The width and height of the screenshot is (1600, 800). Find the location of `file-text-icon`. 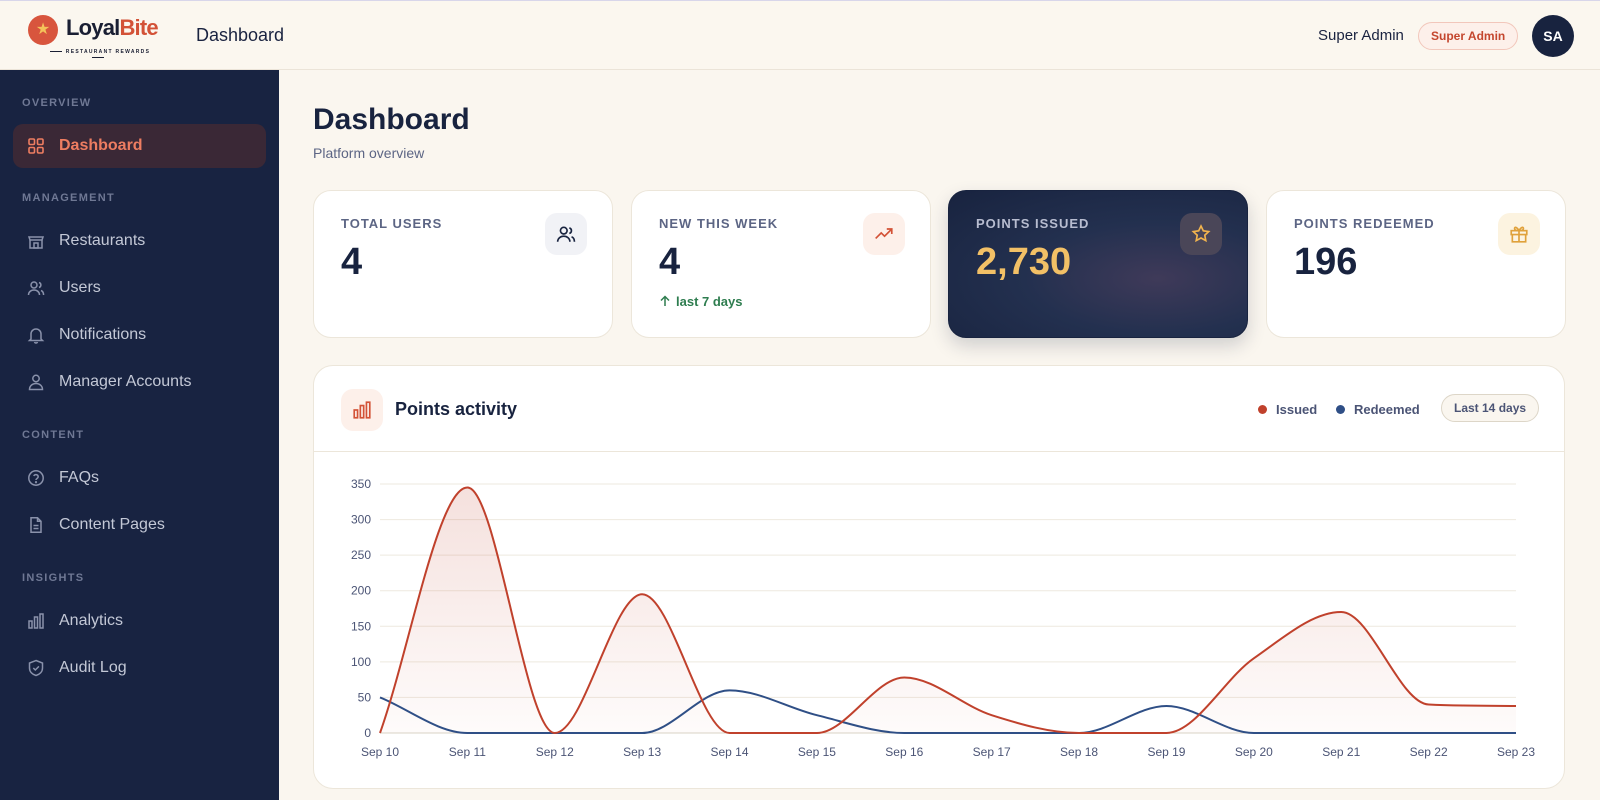

file-text-icon is located at coordinates (36, 525).